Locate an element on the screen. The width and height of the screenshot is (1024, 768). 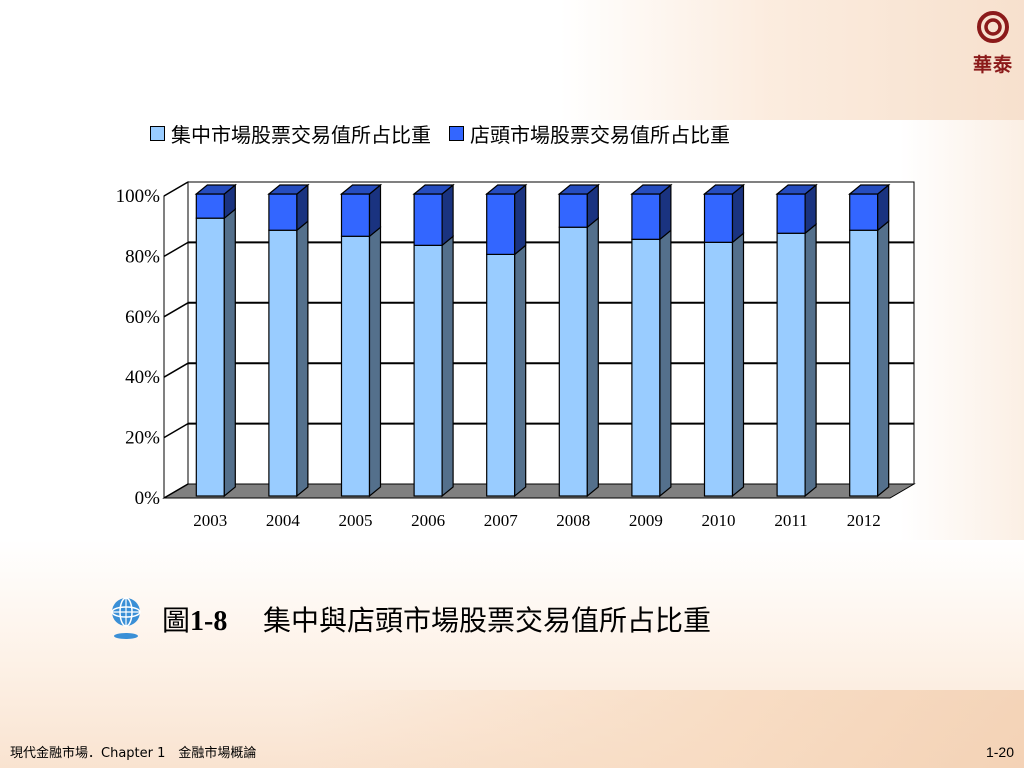
brand-name: 華泰 is located at coordinates (992, 65).